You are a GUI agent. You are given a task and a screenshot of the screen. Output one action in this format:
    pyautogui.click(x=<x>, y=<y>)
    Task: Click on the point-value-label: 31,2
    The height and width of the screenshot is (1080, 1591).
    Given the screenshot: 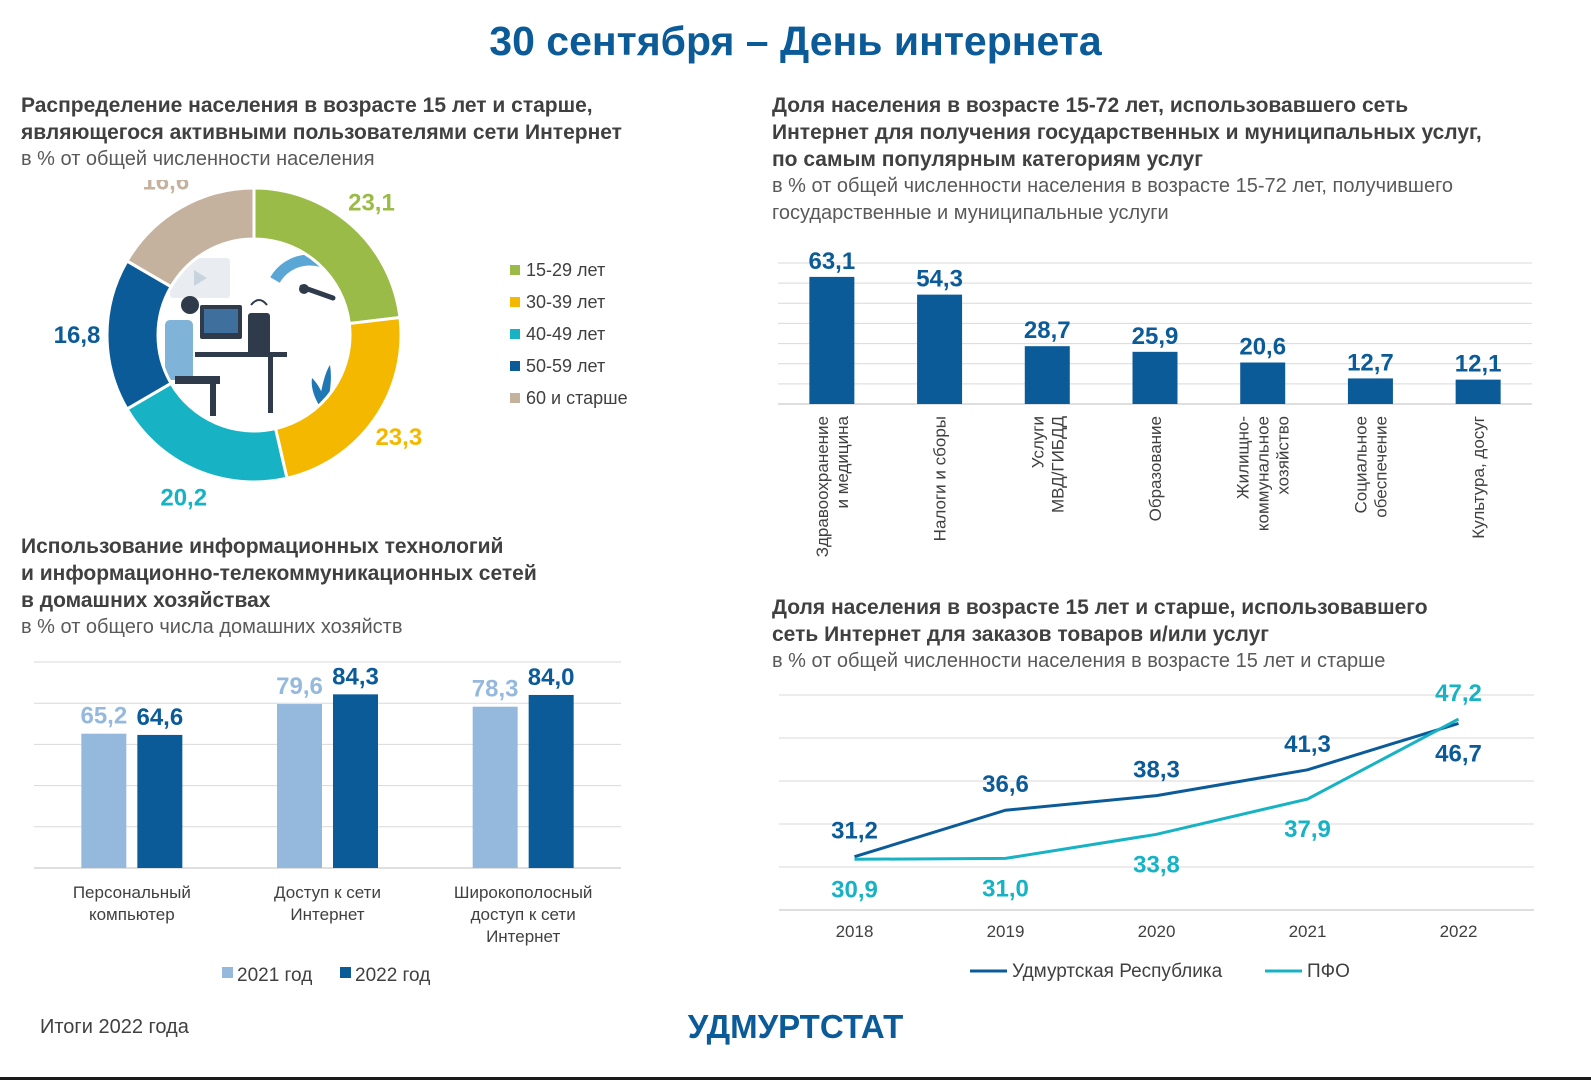 What is the action you would take?
    pyautogui.click(x=854, y=831)
    